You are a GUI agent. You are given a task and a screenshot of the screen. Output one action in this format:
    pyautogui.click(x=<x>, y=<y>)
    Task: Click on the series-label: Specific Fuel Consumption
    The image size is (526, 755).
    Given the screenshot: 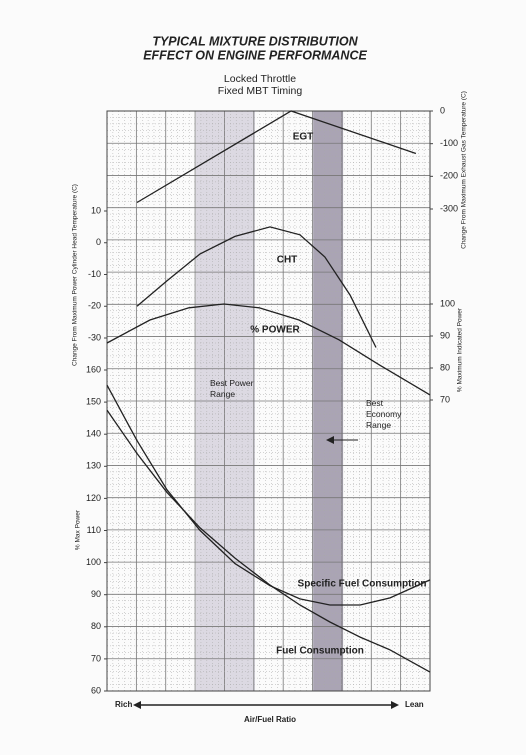 What is the action you would take?
    pyautogui.click(x=362, y=584)
    